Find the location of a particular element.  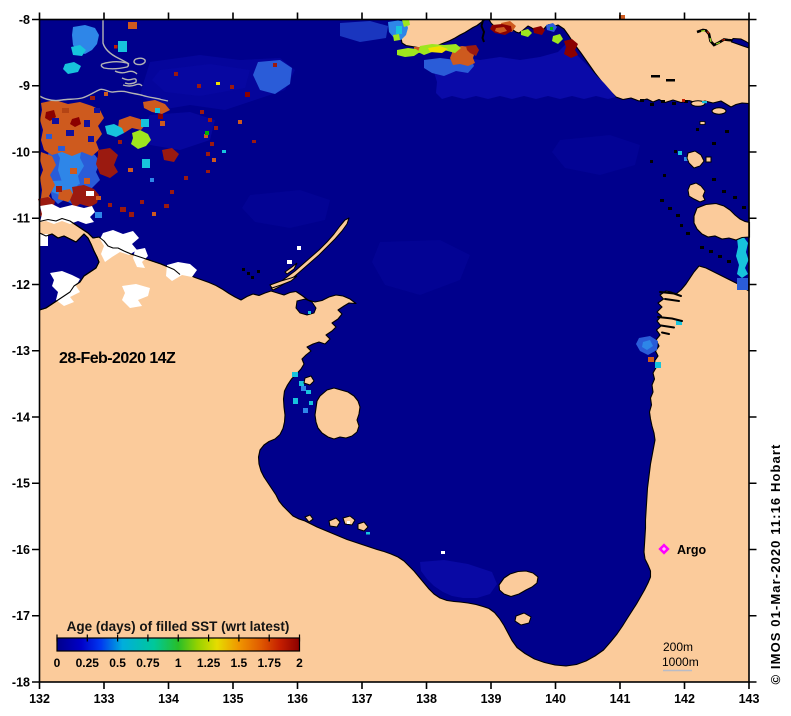

svg-text: 0 is located at coordinates (57, 663).